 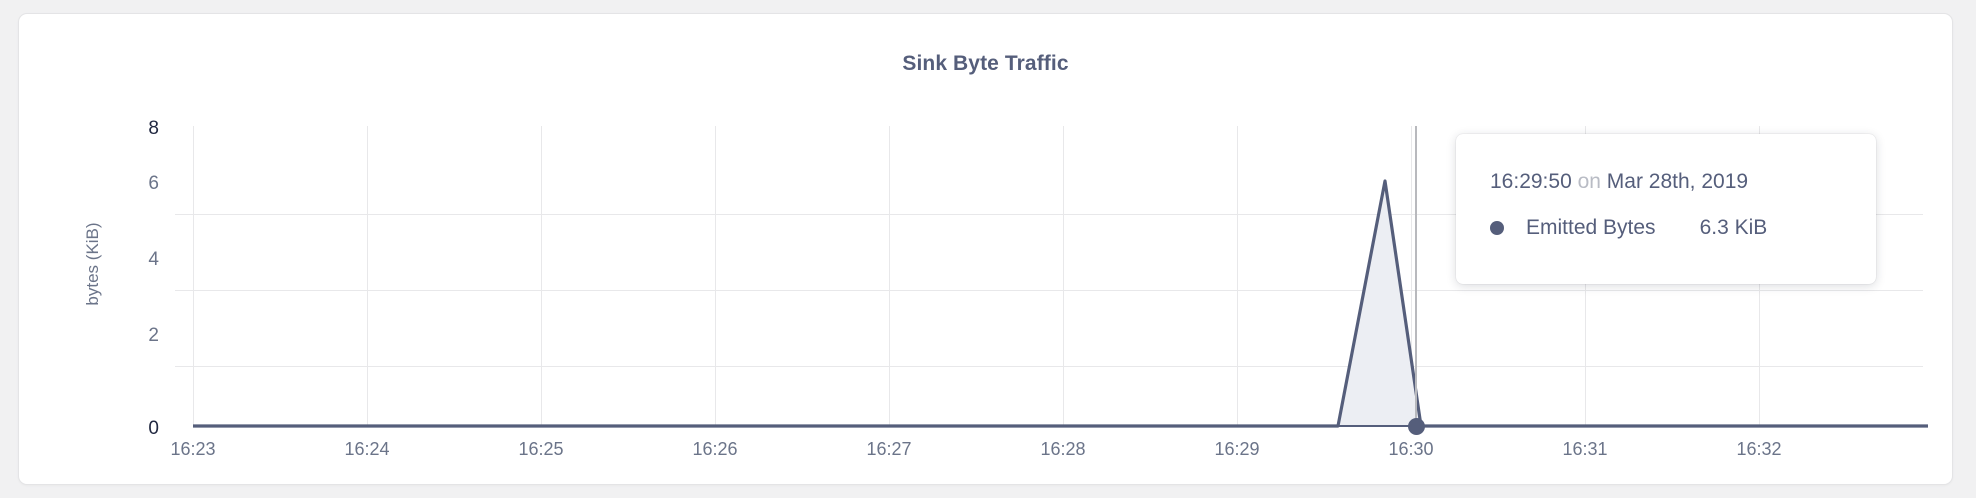 What do you see at coordinates (1411, 449) in the screenshot?
I see `x-tick-label-1630: 16:30` at bounding box center [1411, 449].